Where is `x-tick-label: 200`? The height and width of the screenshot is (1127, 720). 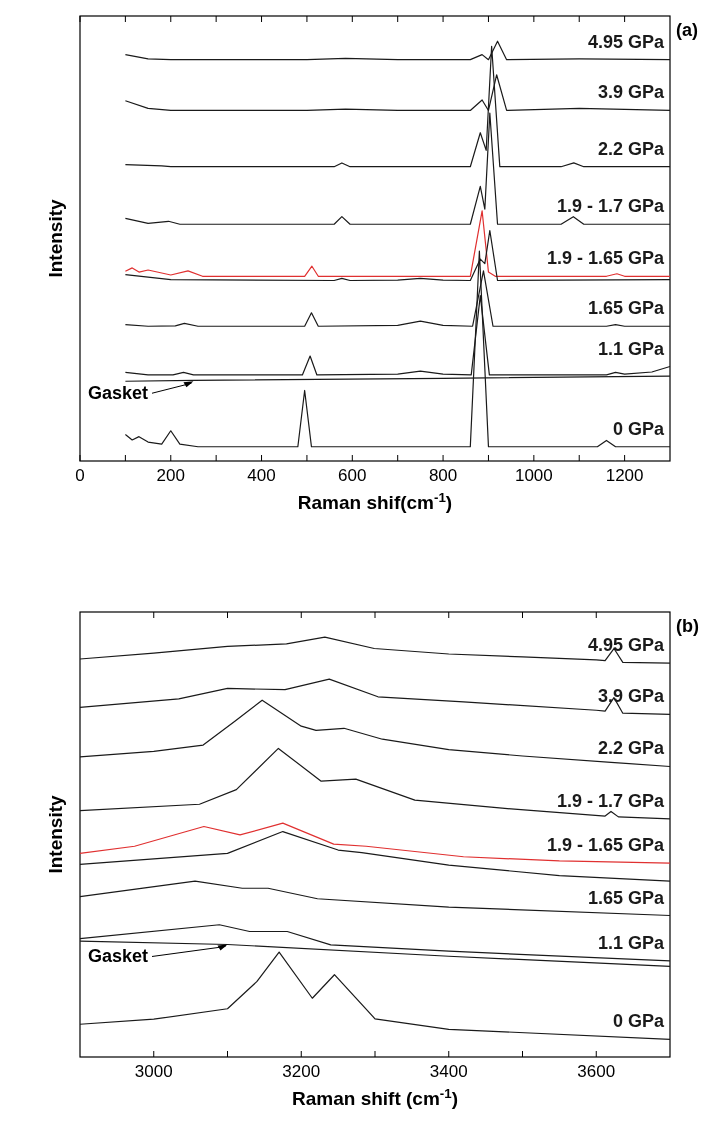 x-tick-label: 200 is located at coordinates (170, 475).